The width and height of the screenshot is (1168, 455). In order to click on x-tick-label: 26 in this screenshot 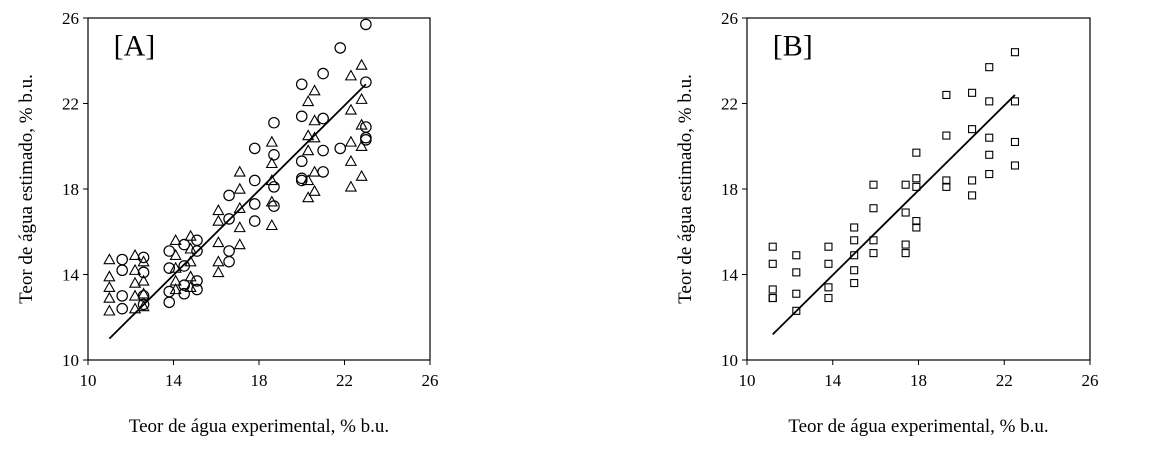, I will do `click(1090, 380)`.